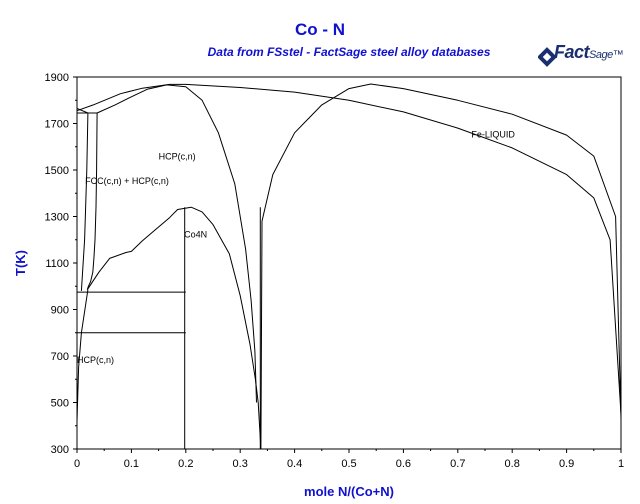 Image resolution: width=640 pixels, height=504 pixels. What do you see at coordinates (294, 464) in the screenshot?
I see `x-tick-label-4: 0.4` at bounding box center [294, 464].